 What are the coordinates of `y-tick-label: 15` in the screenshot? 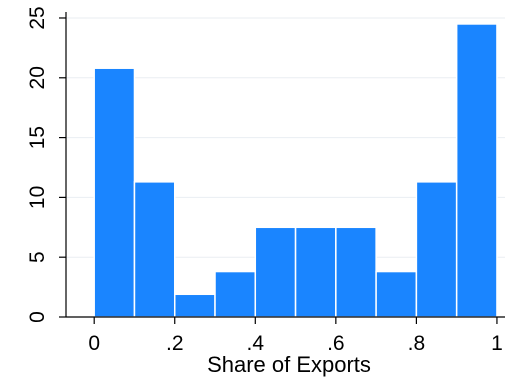 It's located at (37, 137).